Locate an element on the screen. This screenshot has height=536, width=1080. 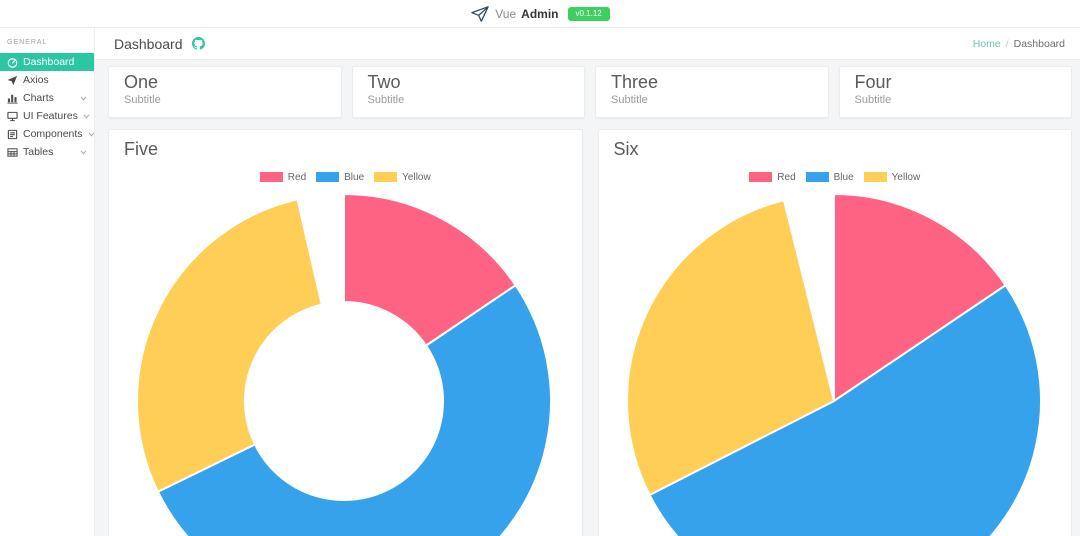
sidebar-item-label: Dashboard is located at coordinates (49, 62).